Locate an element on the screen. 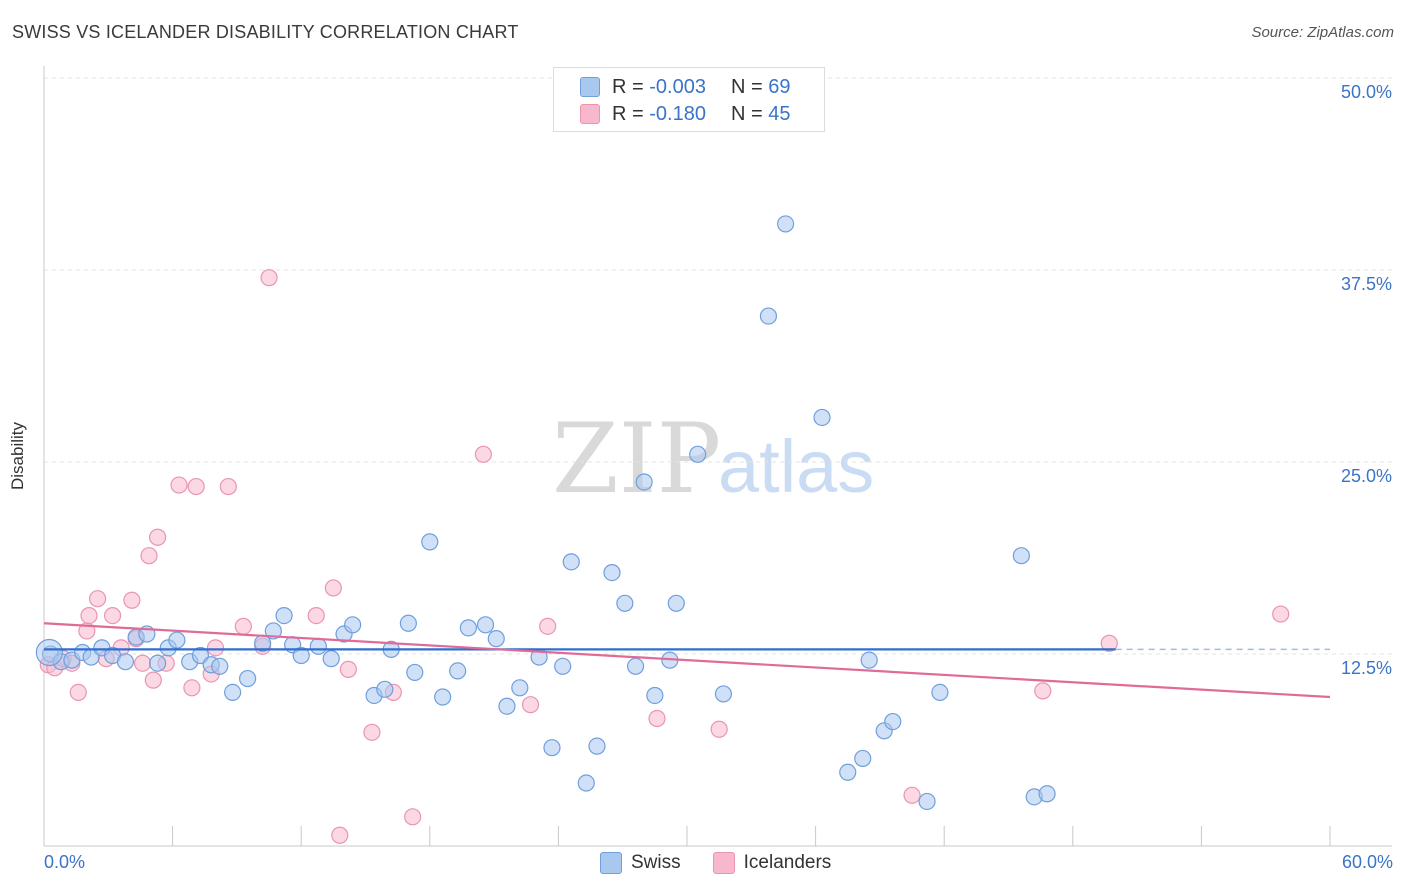 The image size is (1406, 892). legend-row-icelanders: R = -0.180 N = 45 is located at coordinates (685, 114).